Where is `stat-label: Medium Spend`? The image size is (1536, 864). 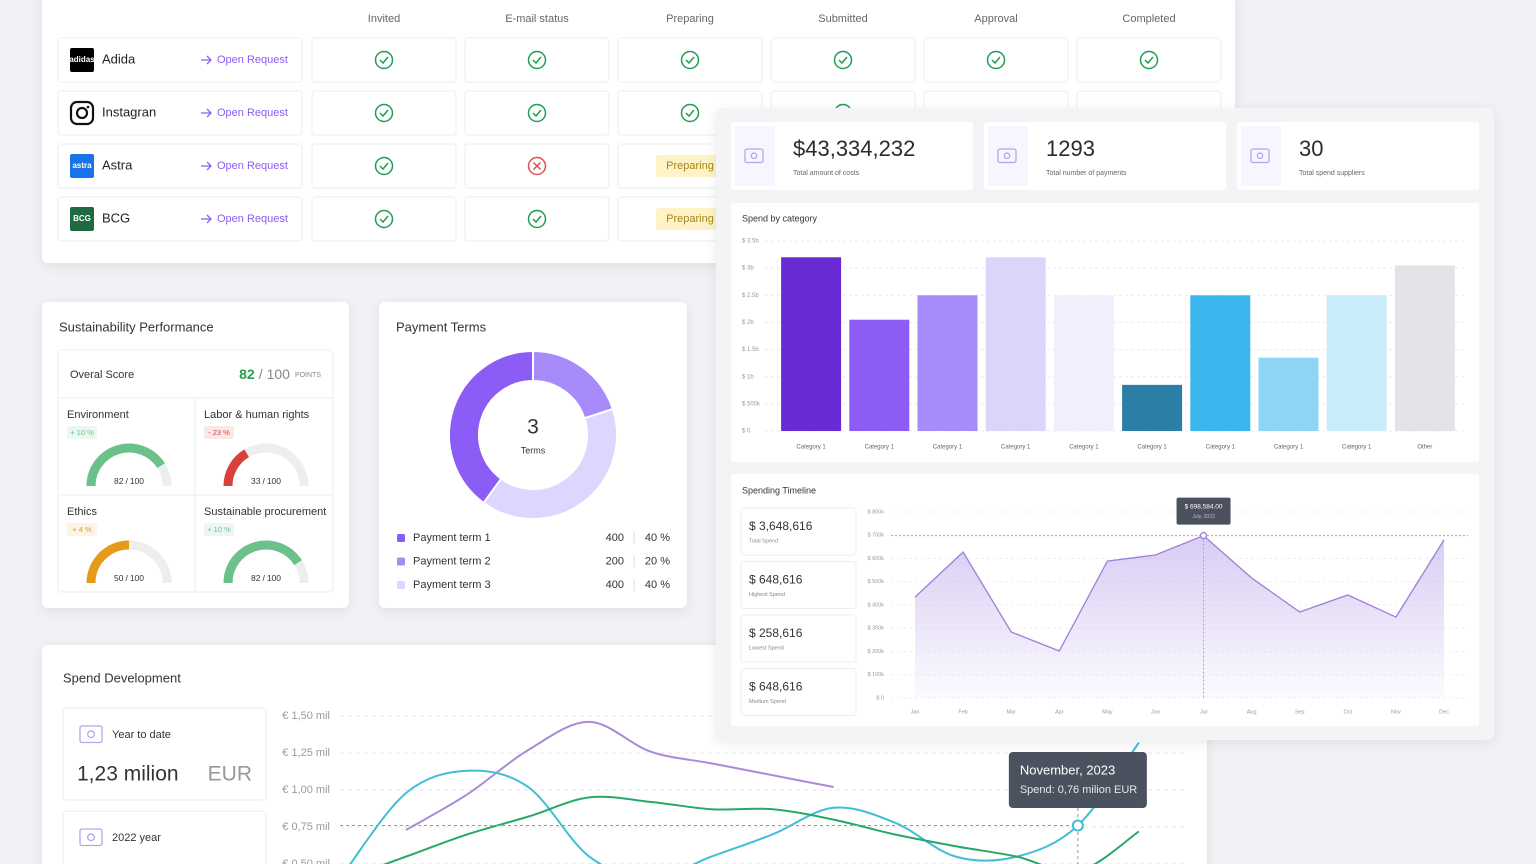 stat-label: Medium Spend is located at coordinates (767, 702).